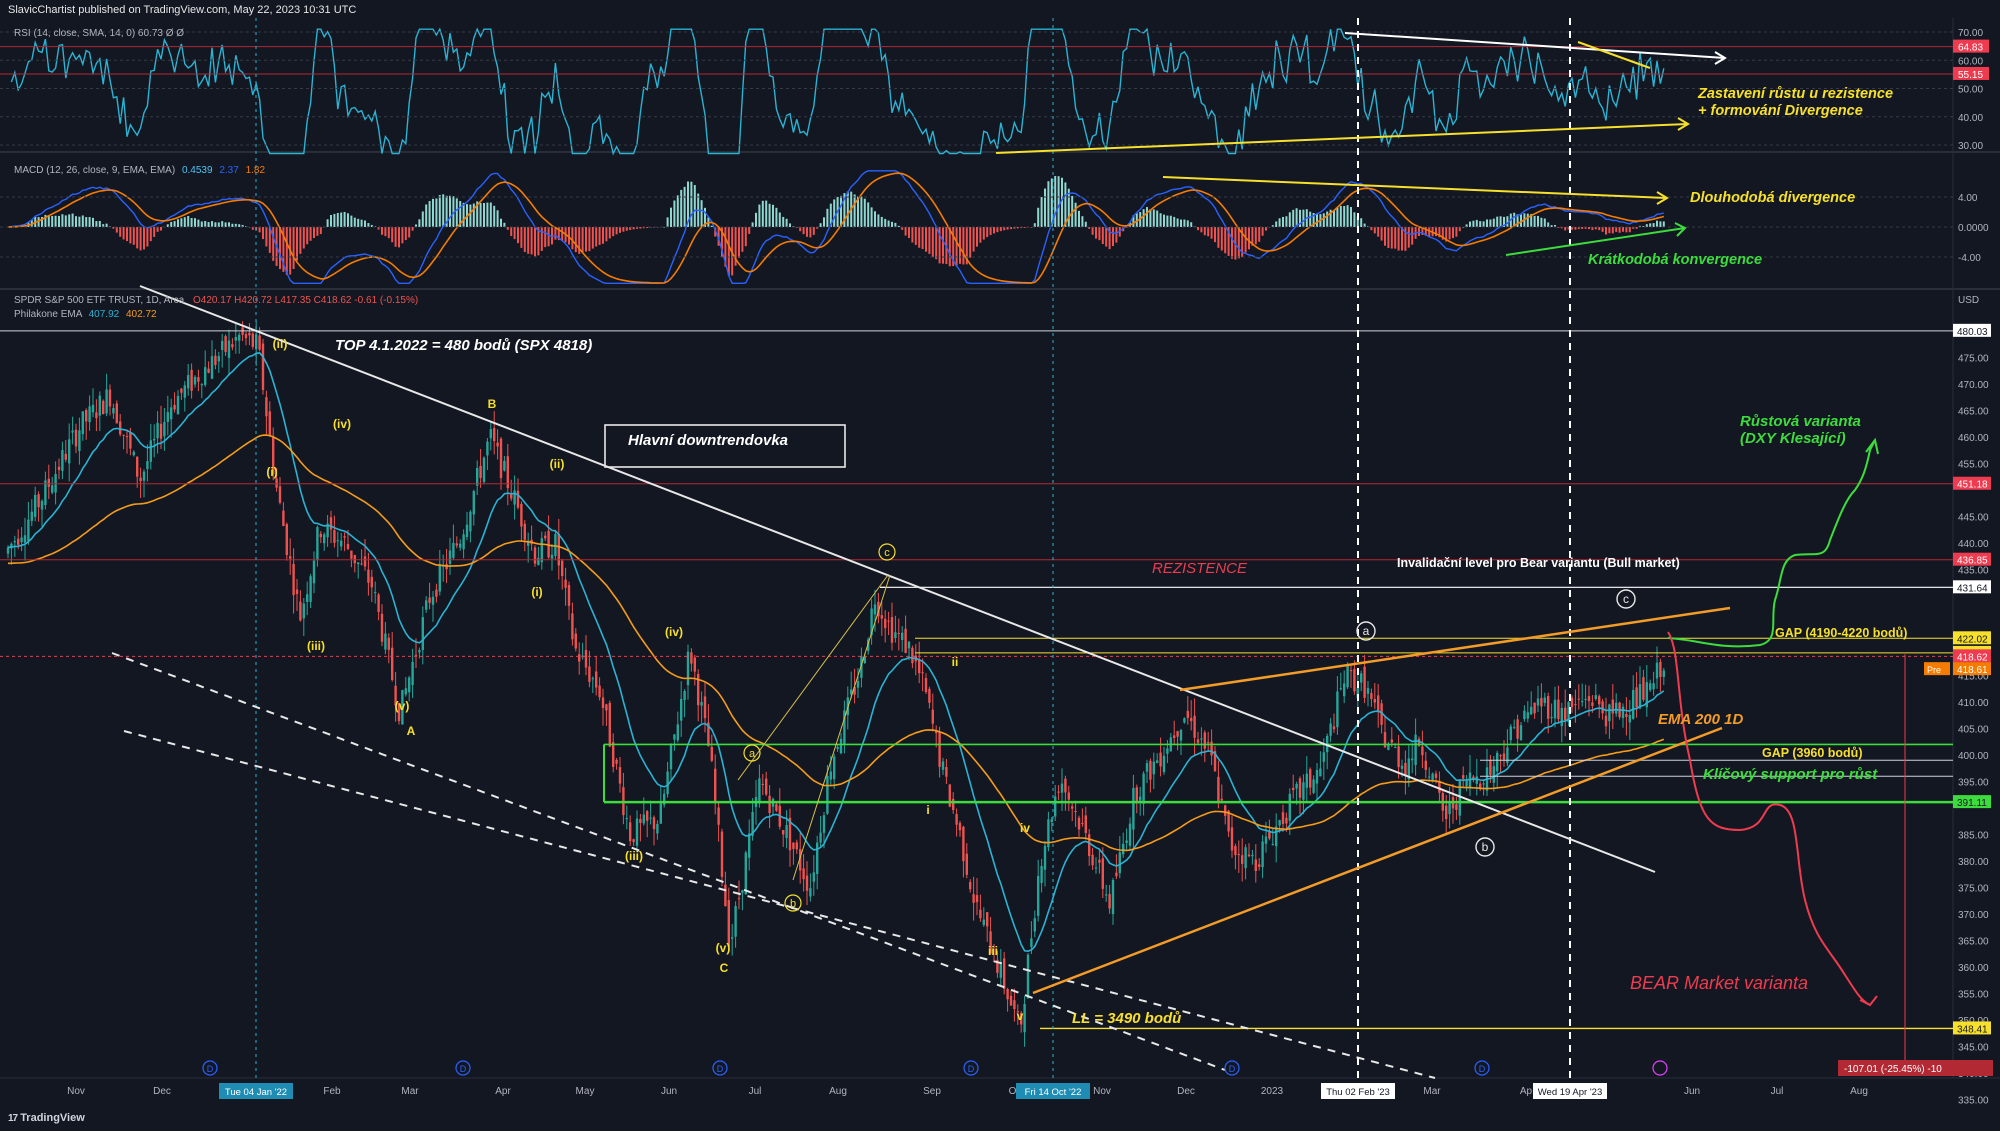 This screenshot has height=1131, width=2000. What do you see at coordinates (1972, 638) in the screenshot?
I see `price-label-bg` at bounding box center [1972, 638].